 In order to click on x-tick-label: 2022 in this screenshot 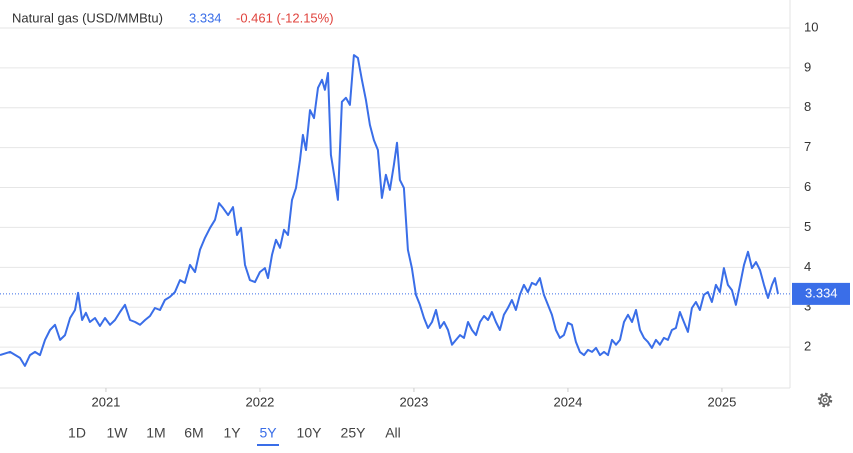, I will do `click(259, 401)`.